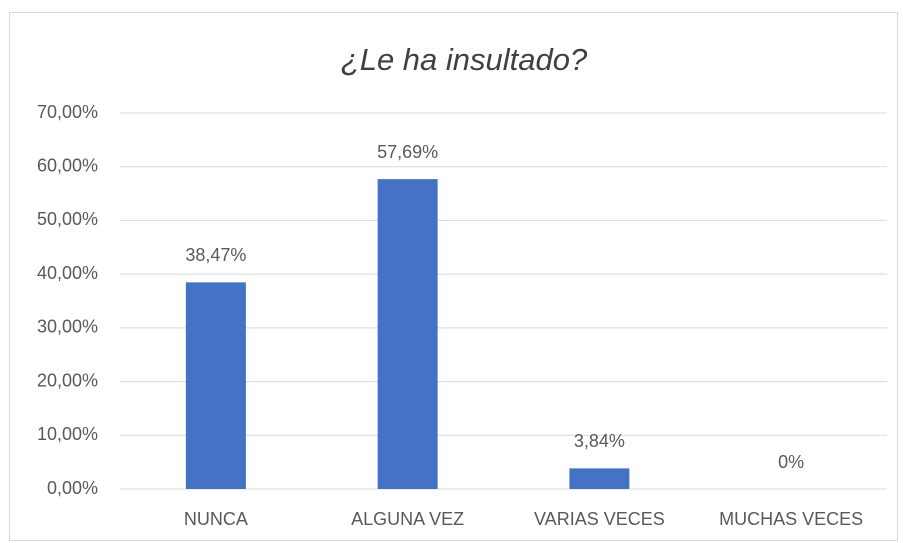  Describe the element at coordinates (67, 165) in the screenshot. I see `y-tick-label: 60,00%` at that location.